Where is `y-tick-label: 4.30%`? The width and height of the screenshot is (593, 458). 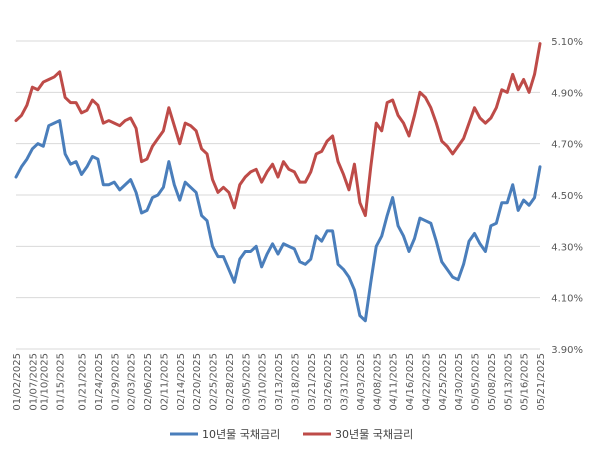
y-tick-label: 4.30% is located at coordinates (567, 247).